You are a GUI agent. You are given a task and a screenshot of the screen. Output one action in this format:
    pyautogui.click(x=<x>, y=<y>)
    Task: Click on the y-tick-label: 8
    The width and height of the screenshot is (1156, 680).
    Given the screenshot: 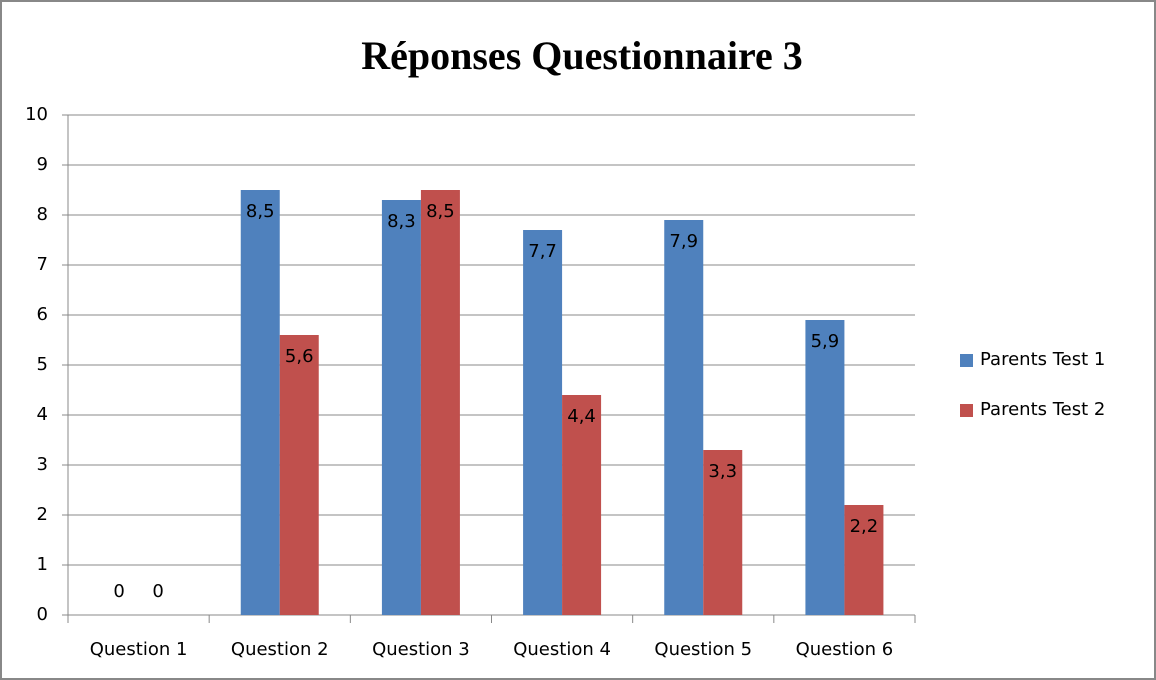 What is the action you would take?
    pyautogui.click(x=42, y=214)
    